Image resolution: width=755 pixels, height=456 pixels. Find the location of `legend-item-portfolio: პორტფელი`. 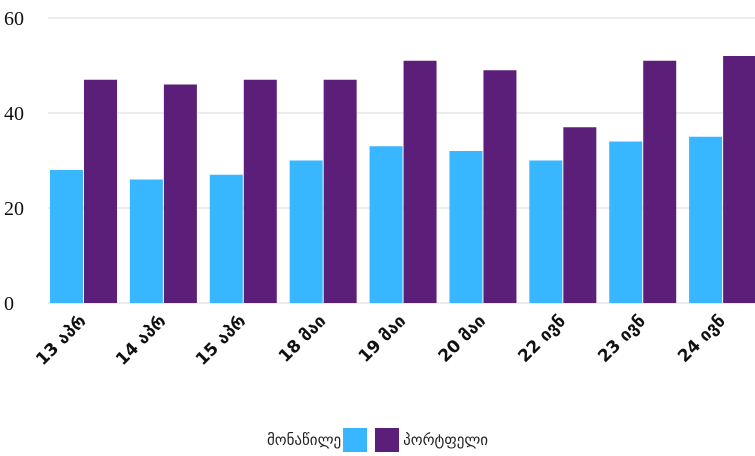

legend-item-portfolio: პორტფელი is located at coordinates (431, 440).